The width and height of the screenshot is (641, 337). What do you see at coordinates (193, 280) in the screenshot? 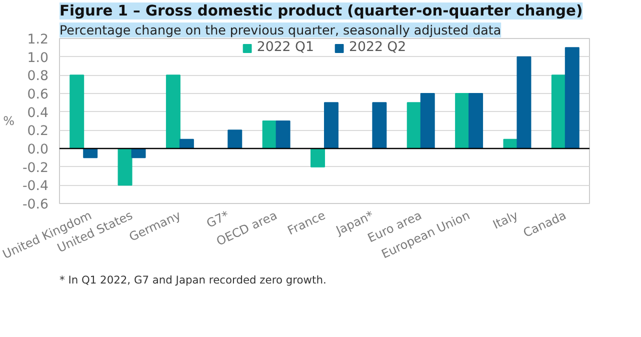
I see `text: * In Q1 2022, G7 and Japan recorded zero growth.` at bounding box center [193, 280].